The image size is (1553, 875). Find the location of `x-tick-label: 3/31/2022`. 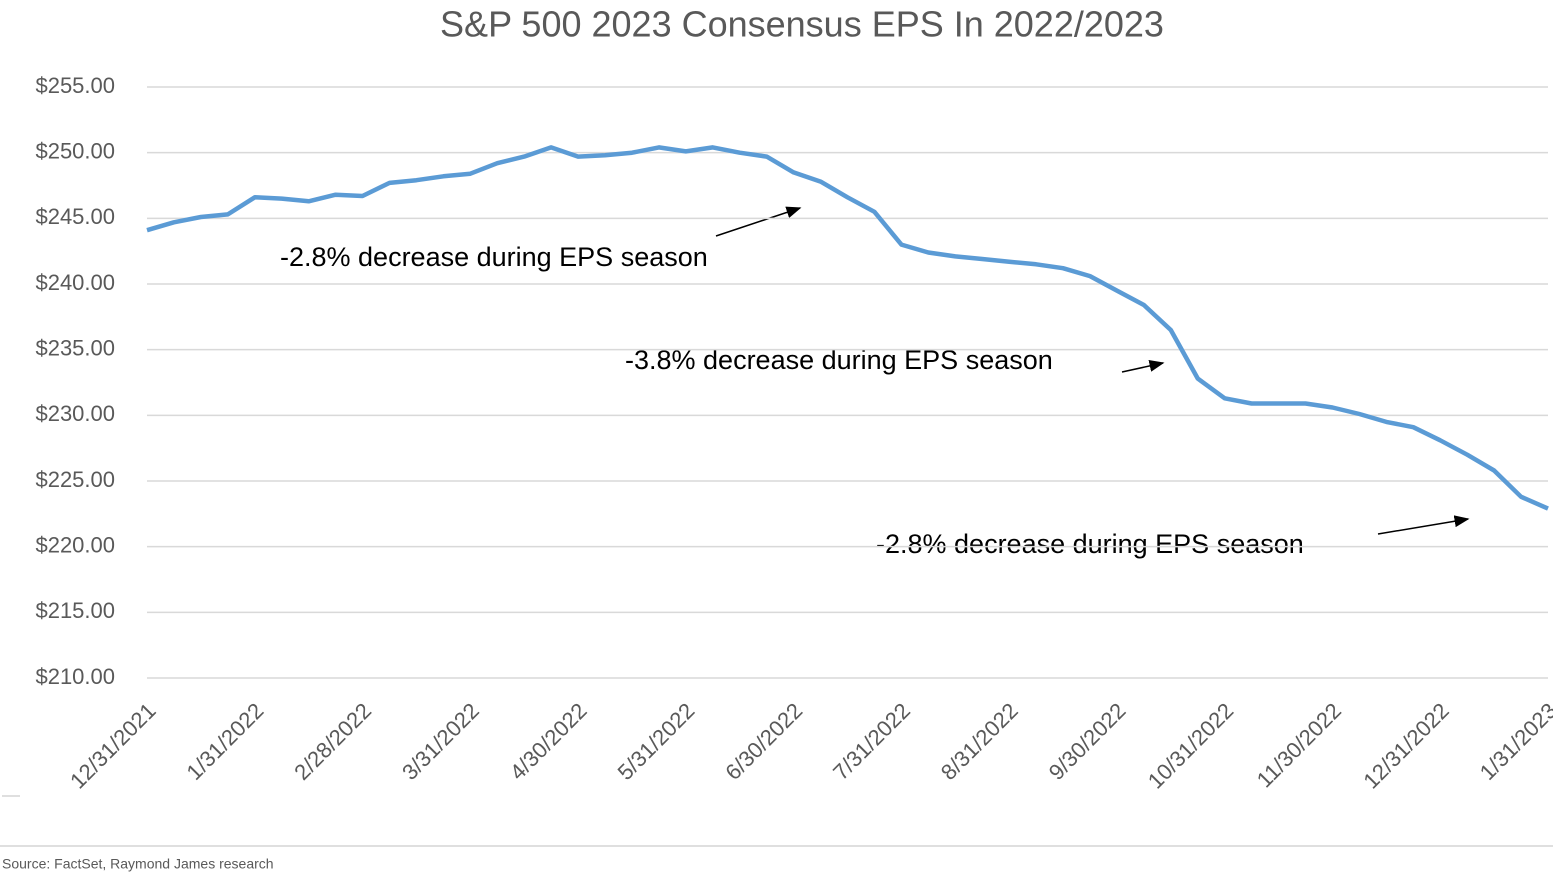

x-tick-label: 3/31/2022 is located at coordinates (440, 741).